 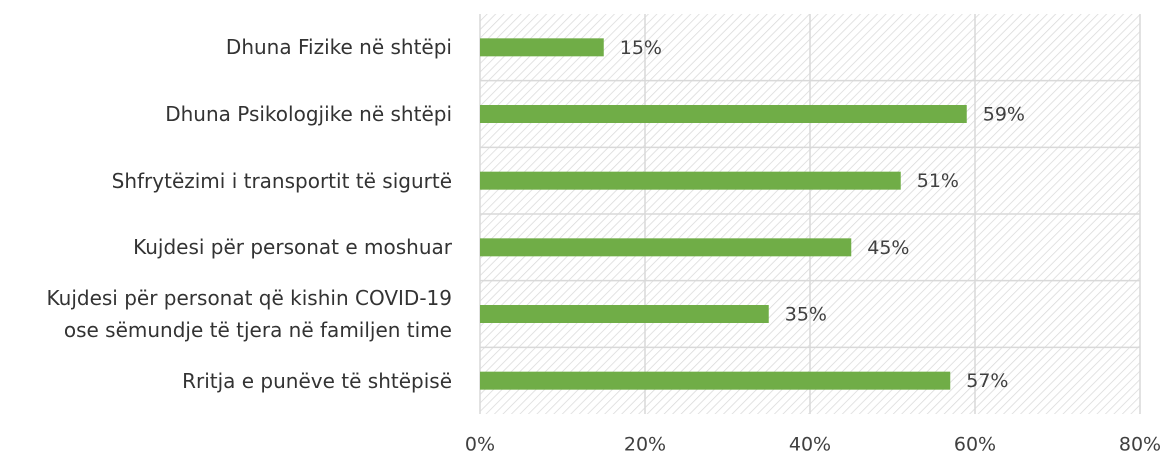 What do you see at coordinates (810, 445) in the screenshot?
I see `x-tick-label: 40%` at bounding box center [810, 445].